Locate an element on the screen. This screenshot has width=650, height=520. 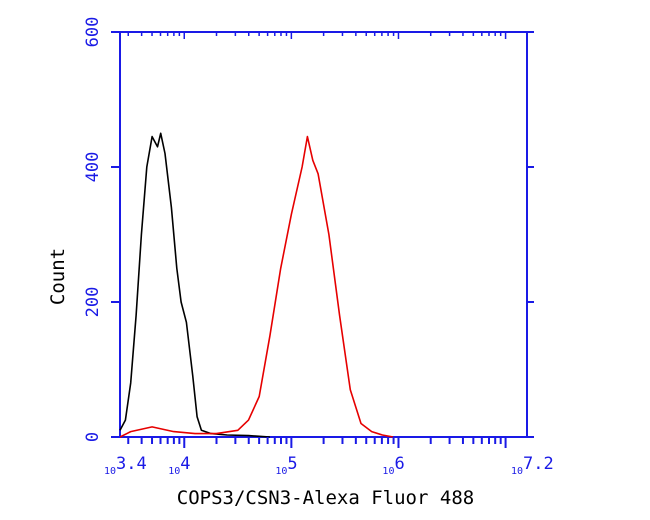
y-tick-label: 200 is located at coordinates (93, 302).